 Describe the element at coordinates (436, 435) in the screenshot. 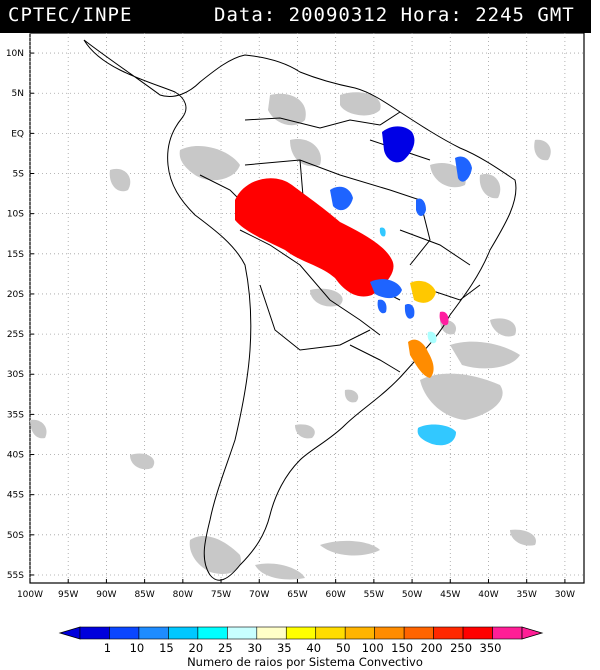

I see `storm-cyan-ocean` at that location.